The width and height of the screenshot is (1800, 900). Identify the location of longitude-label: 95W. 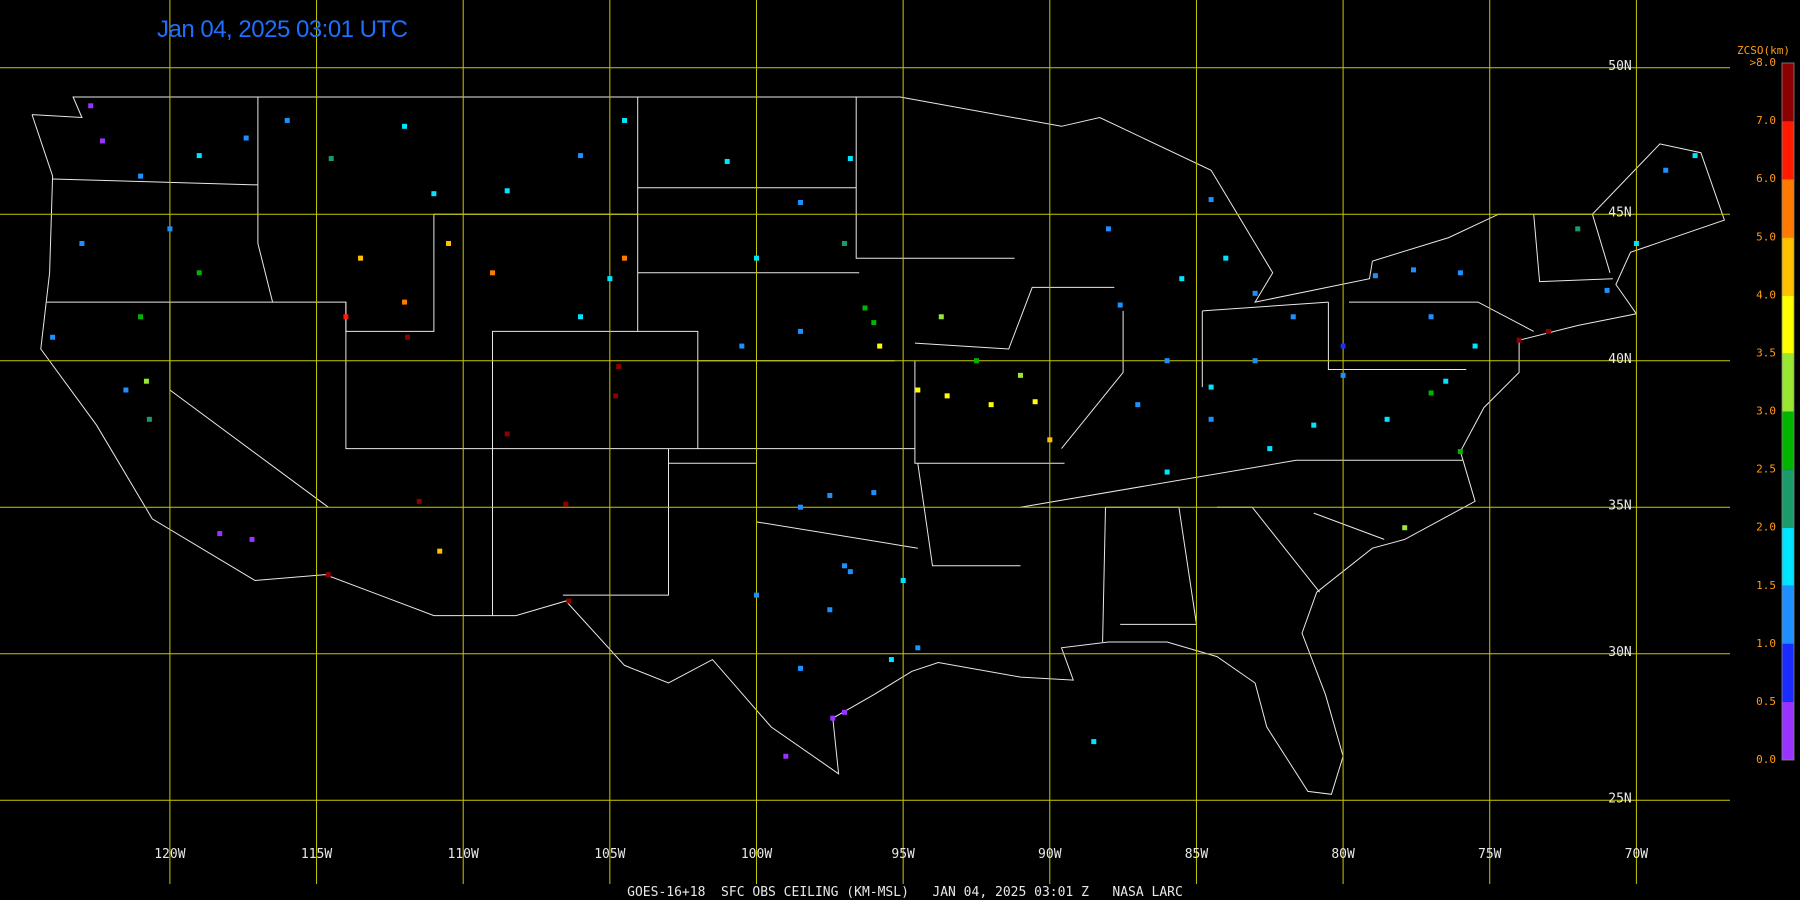
(903, 854).